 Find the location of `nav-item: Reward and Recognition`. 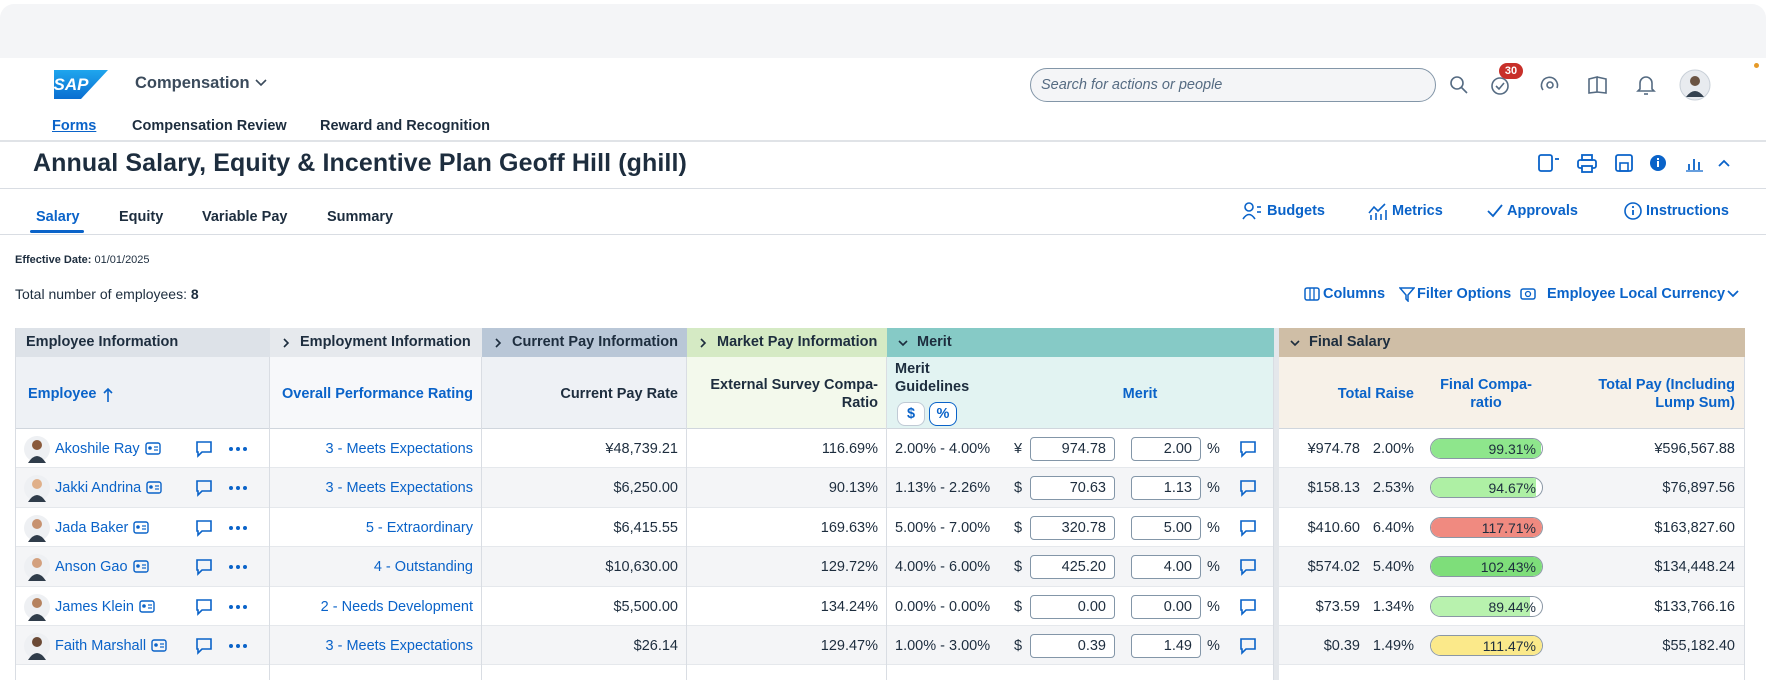

nav-item: Reward and Recognition is located at coordinates (405, 126).